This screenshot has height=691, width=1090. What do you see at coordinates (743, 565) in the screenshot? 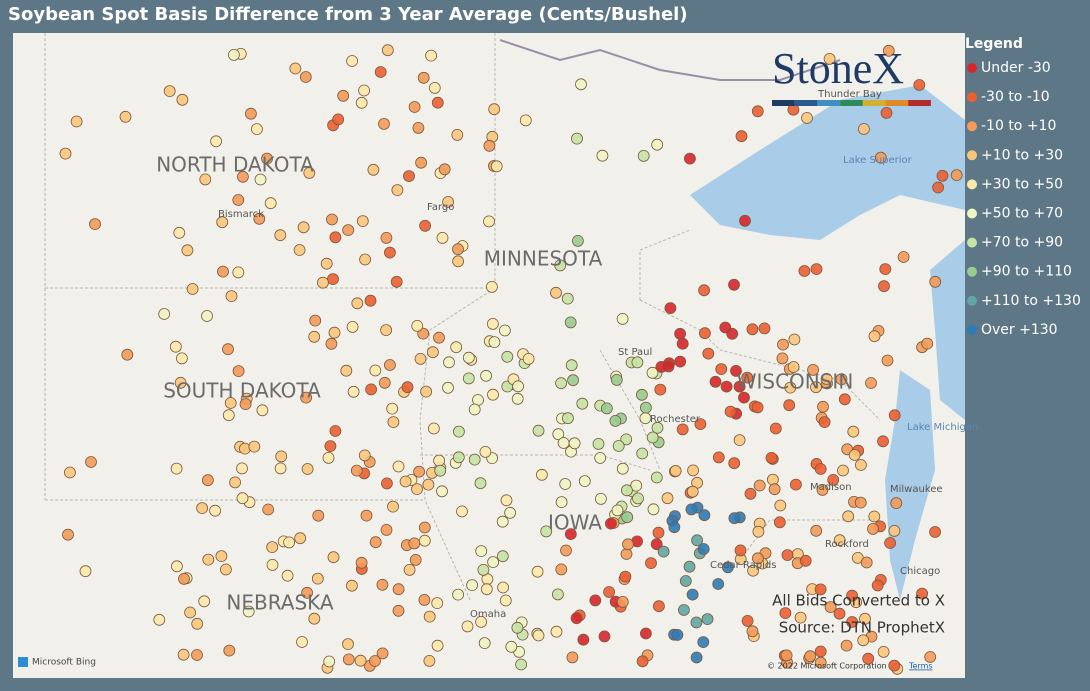
I see `place-label: Cedar Rapids` at bounding box center [743, 565].